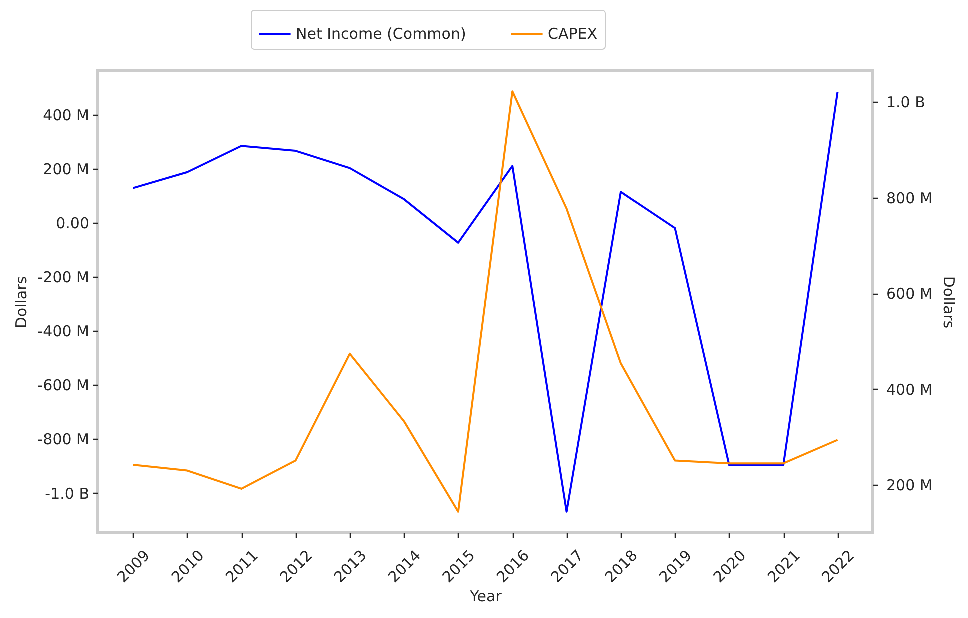 This screenshot has width=968, height=618. I want to click on x-axis-title: Year, so click(486, 597).